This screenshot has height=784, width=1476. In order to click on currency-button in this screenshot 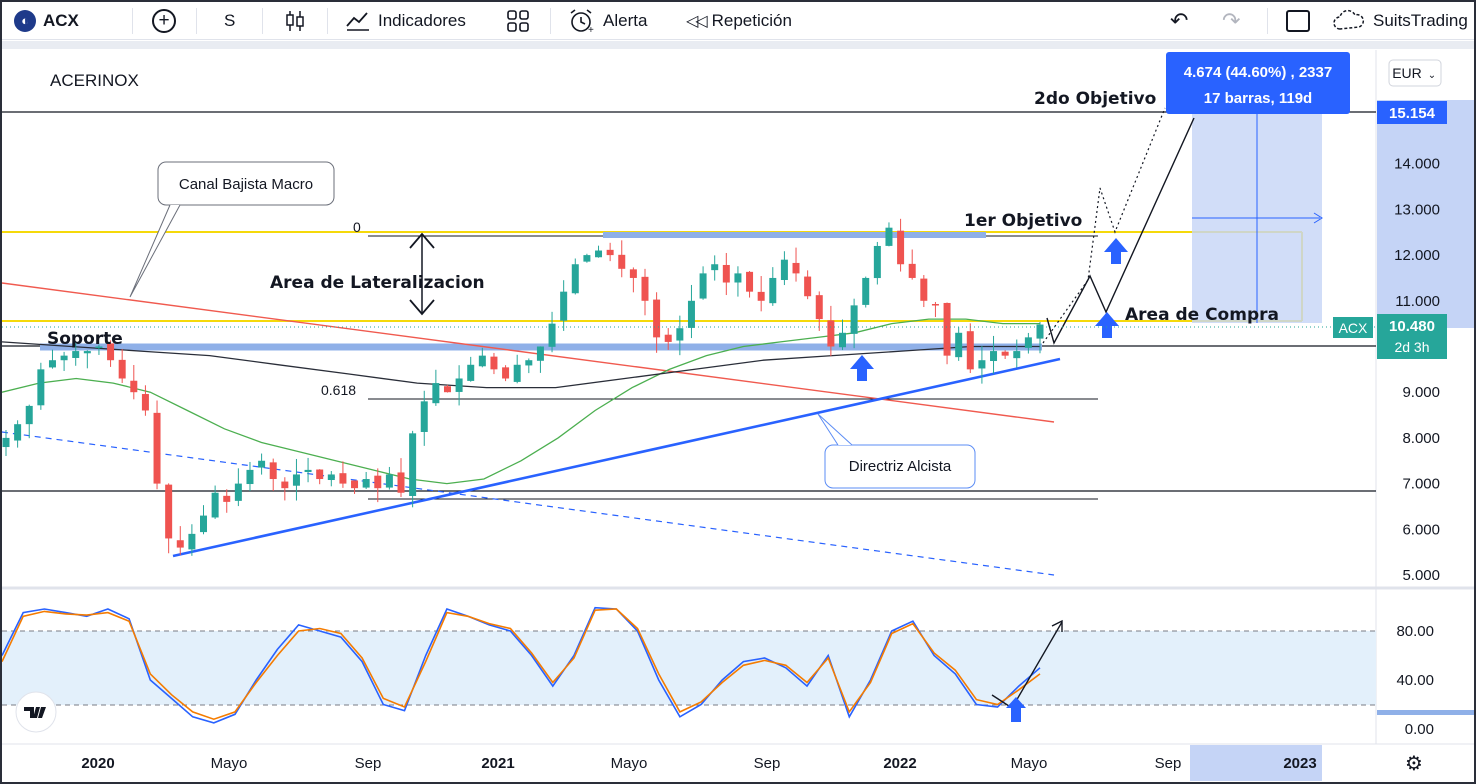, I will do `click(1415, 73)`.